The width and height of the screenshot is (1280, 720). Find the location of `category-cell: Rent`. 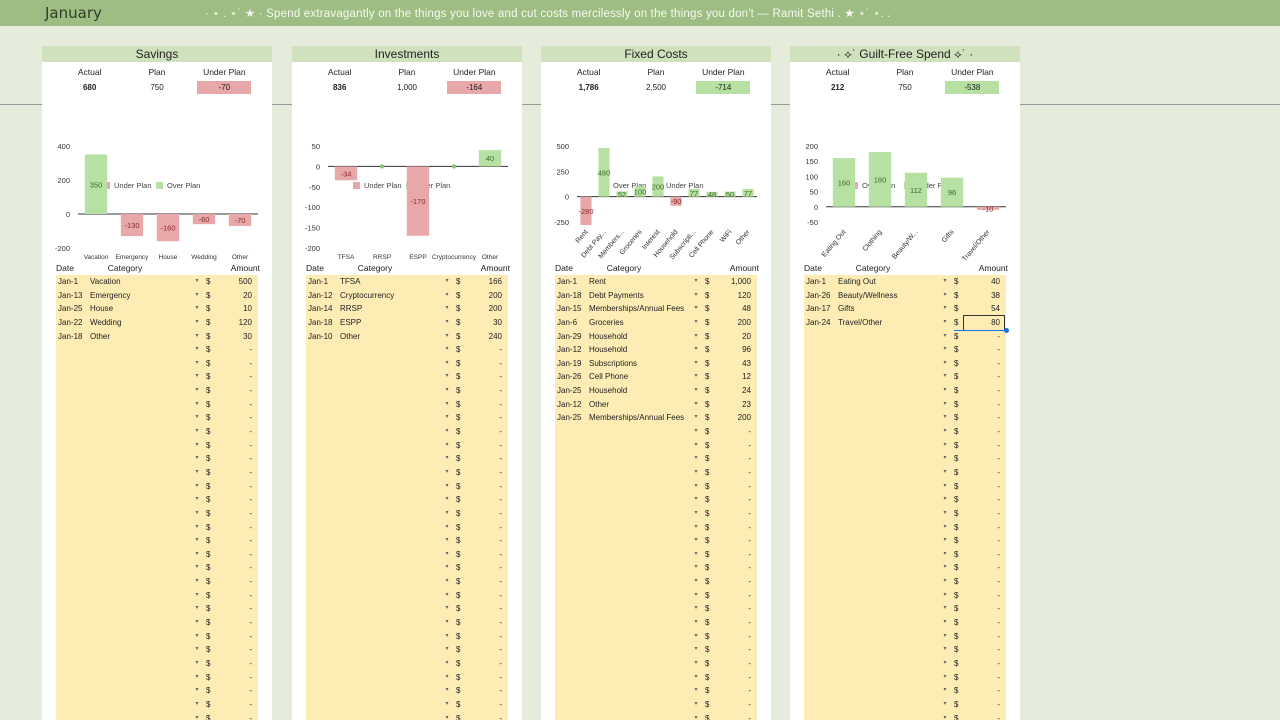

category-cell: Rent is located at coordinates (597, 281).